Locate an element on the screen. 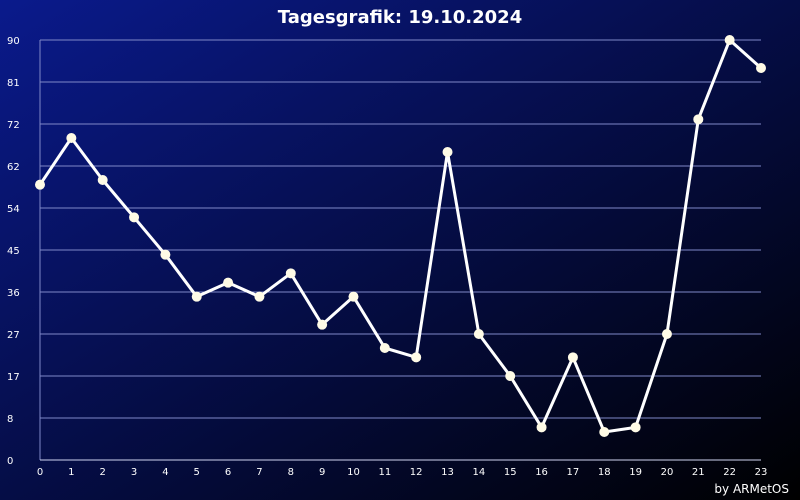 This screenshot has width=800, height=500. x-tick-label: 9 is located at coordinates (322, 472).